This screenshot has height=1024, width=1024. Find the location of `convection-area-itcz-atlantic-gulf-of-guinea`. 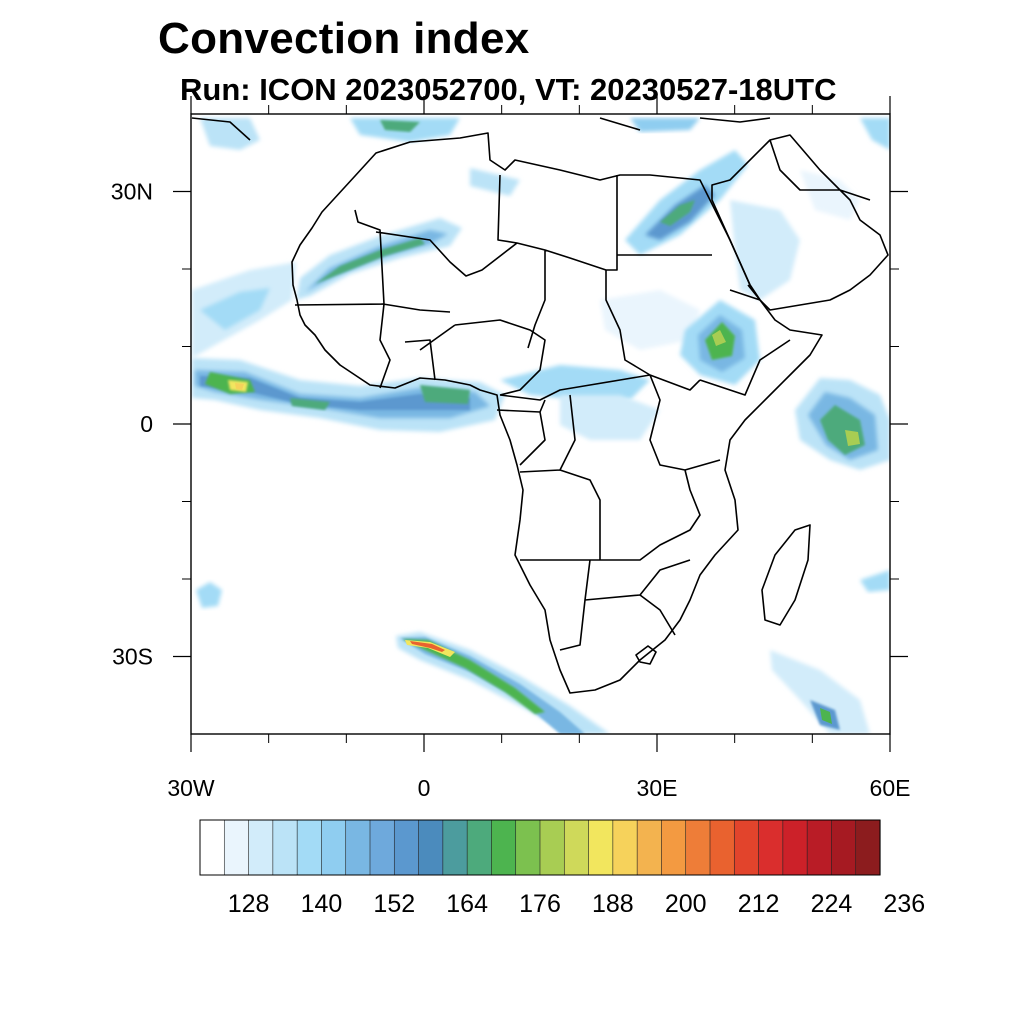

convection-area-itcz-atlantic-gulf-of-guinea is located at coordinates (348, 395).